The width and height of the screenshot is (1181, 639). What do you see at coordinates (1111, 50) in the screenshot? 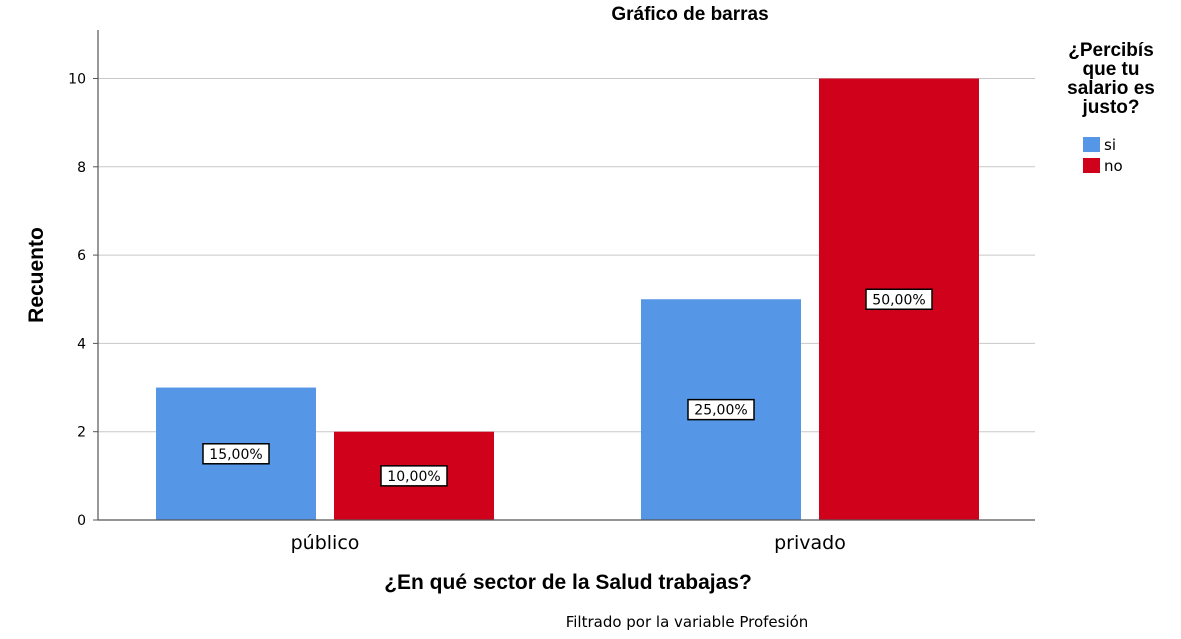
I see `legend-title-line: ¿Percibís` at bounding box center [1111, 50].